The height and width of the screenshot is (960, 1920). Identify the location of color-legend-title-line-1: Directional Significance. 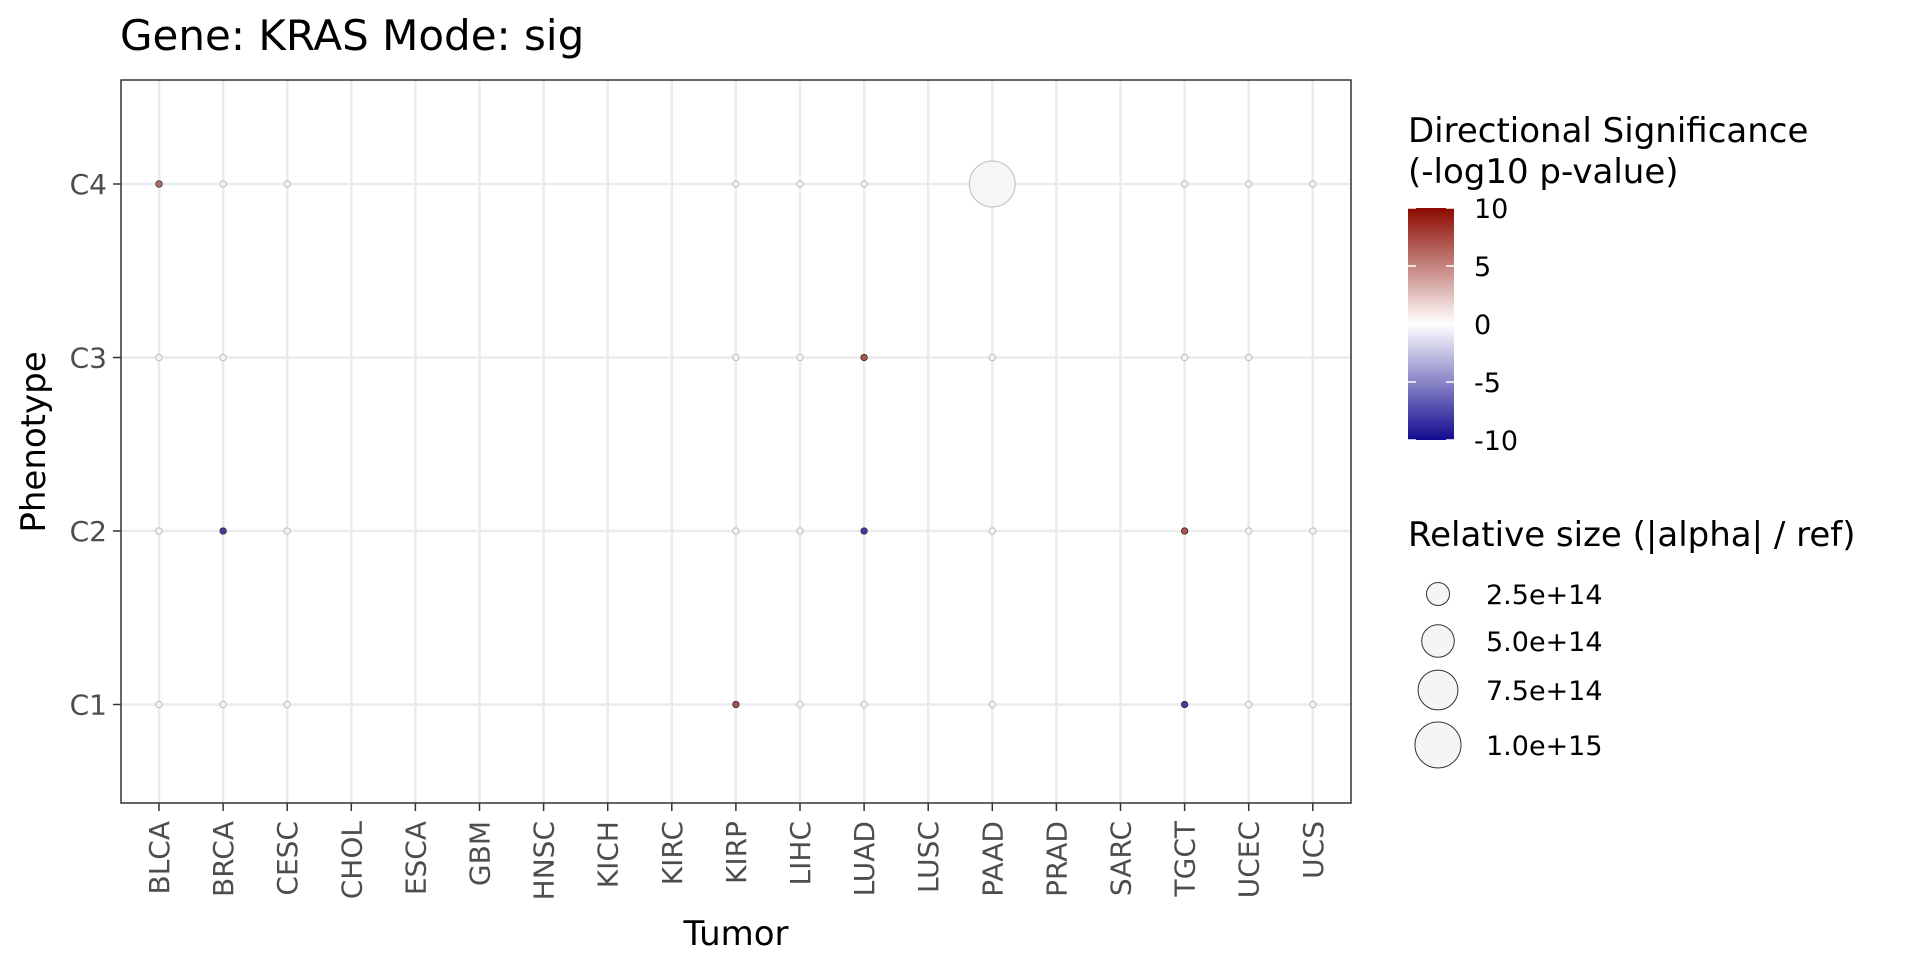
(1608, 131).